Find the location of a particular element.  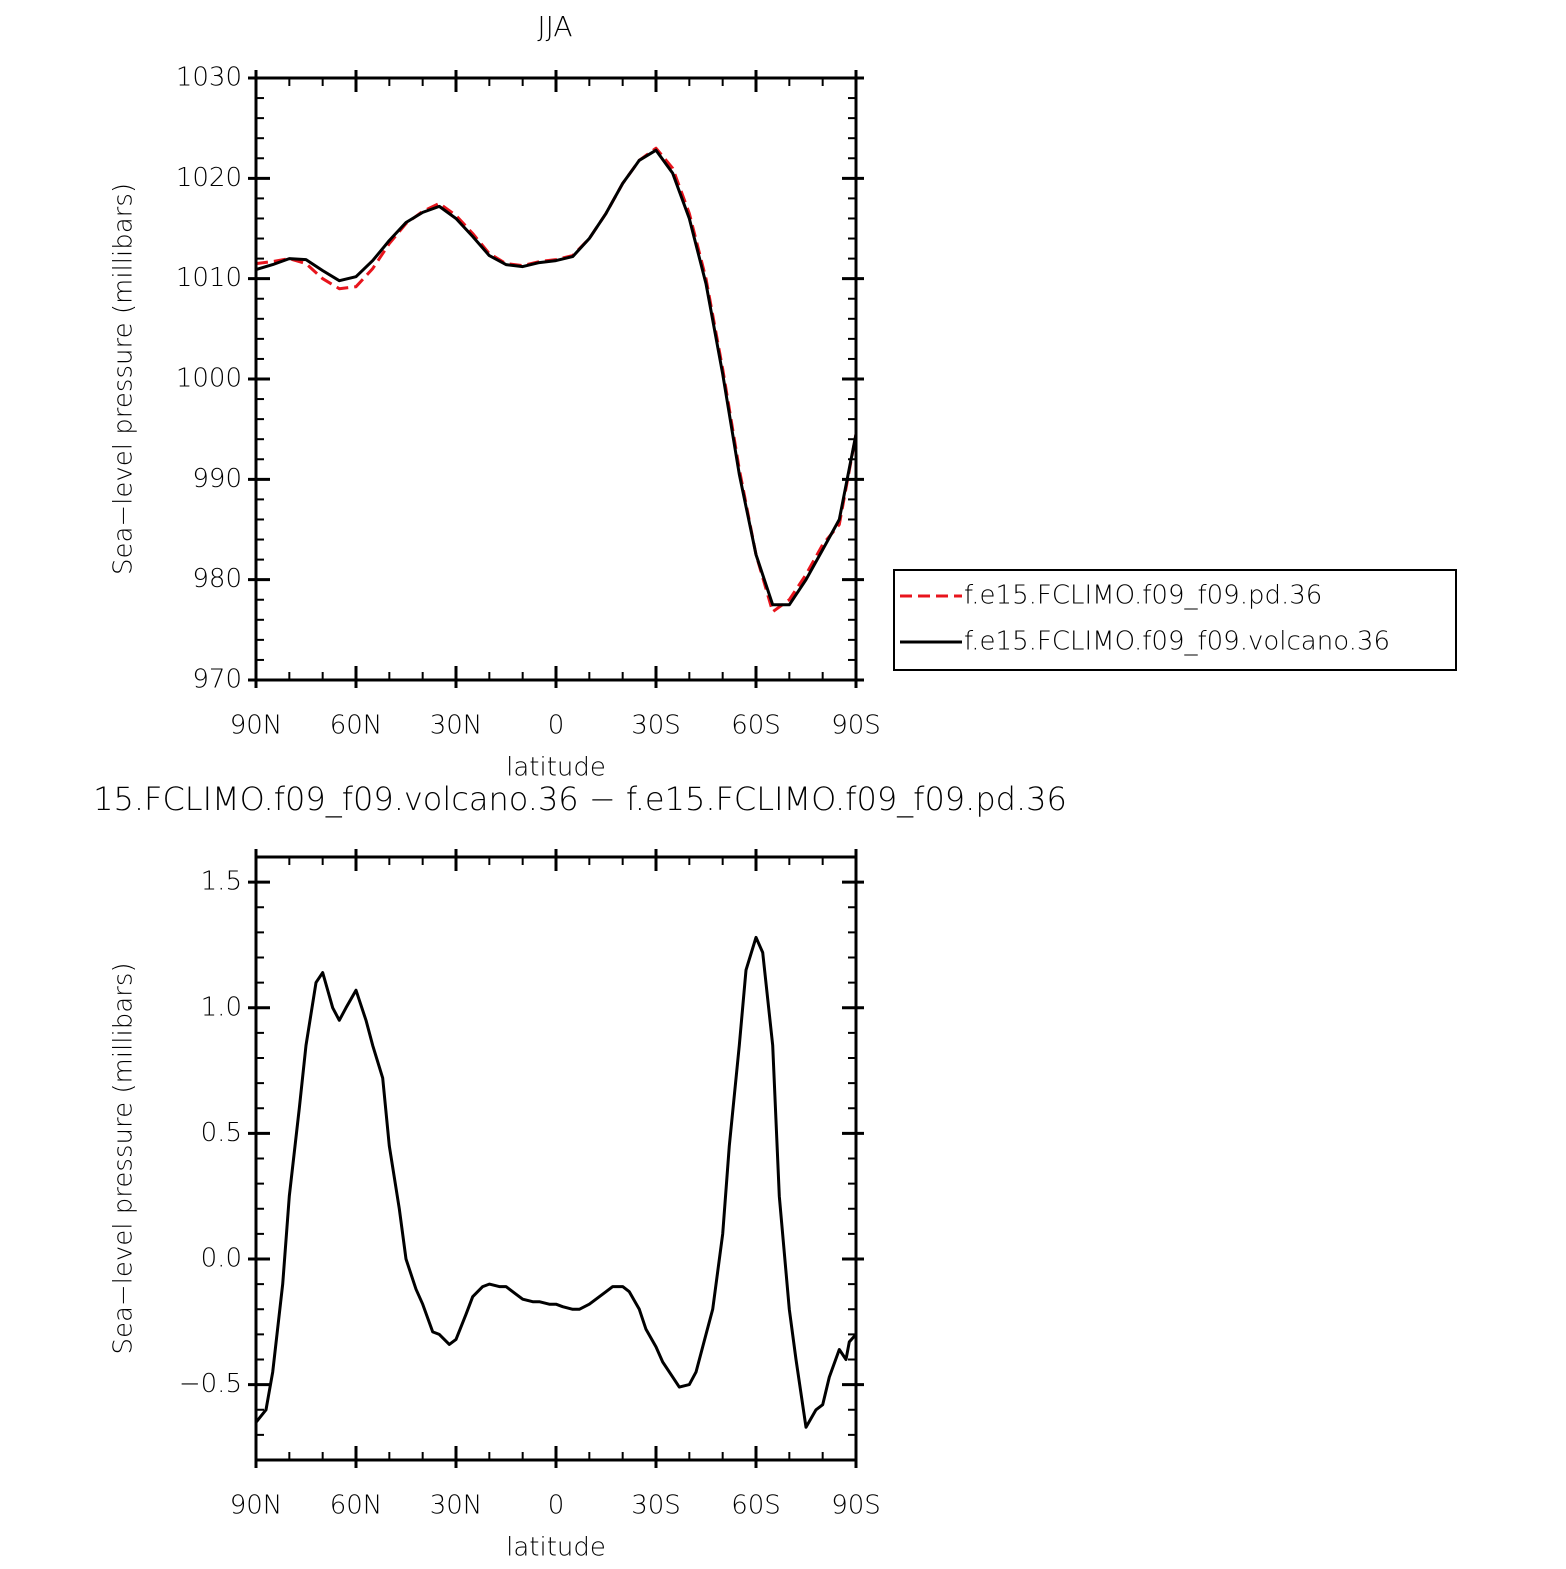

legend-box is located at coordinates (1175, 620).